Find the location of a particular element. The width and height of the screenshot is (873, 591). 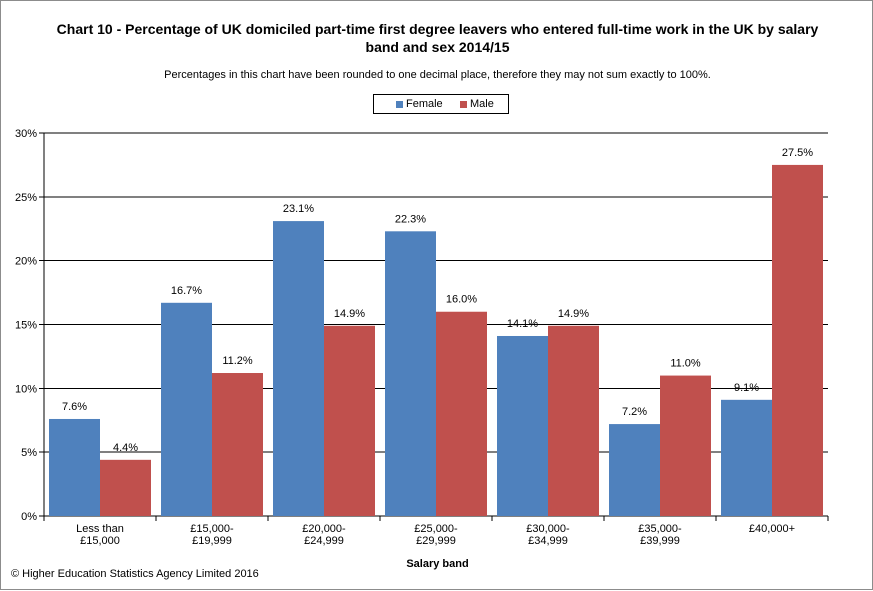

data-label: 7.2% is located at coordinates (634, 412).